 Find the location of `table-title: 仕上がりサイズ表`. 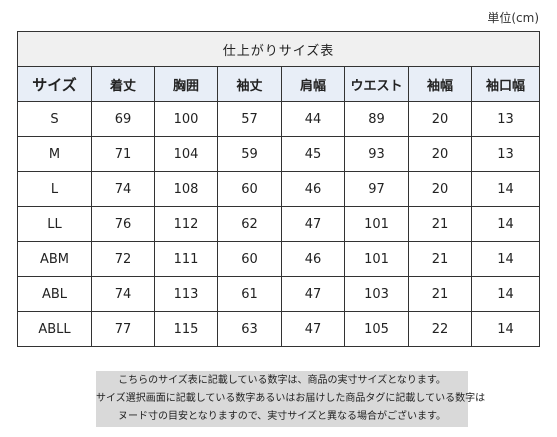

table-title: 仕上がりサイズ表 is located at coordinates (278, 49).